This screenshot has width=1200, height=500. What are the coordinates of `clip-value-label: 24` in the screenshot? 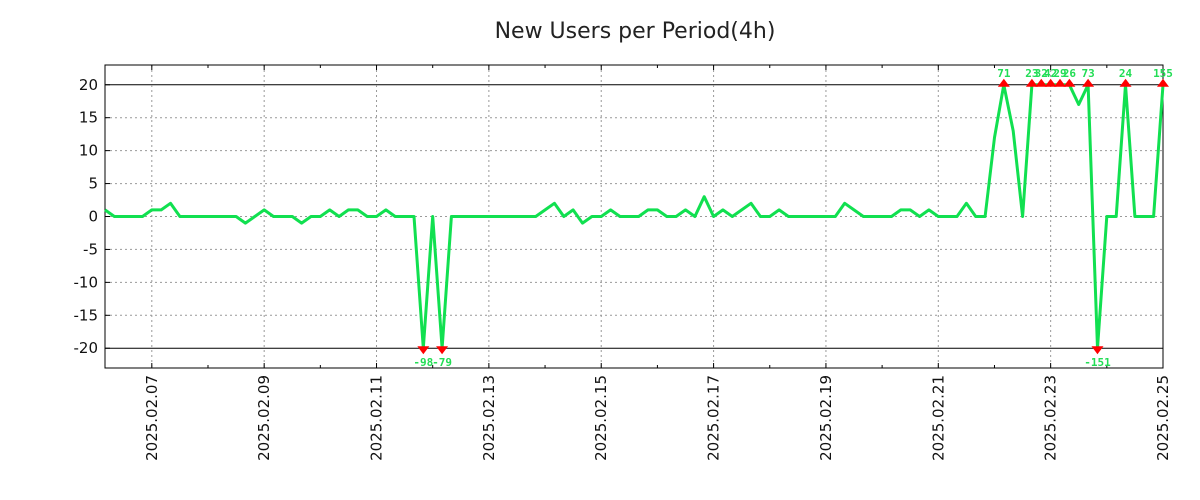 It's located at (1126, 73).